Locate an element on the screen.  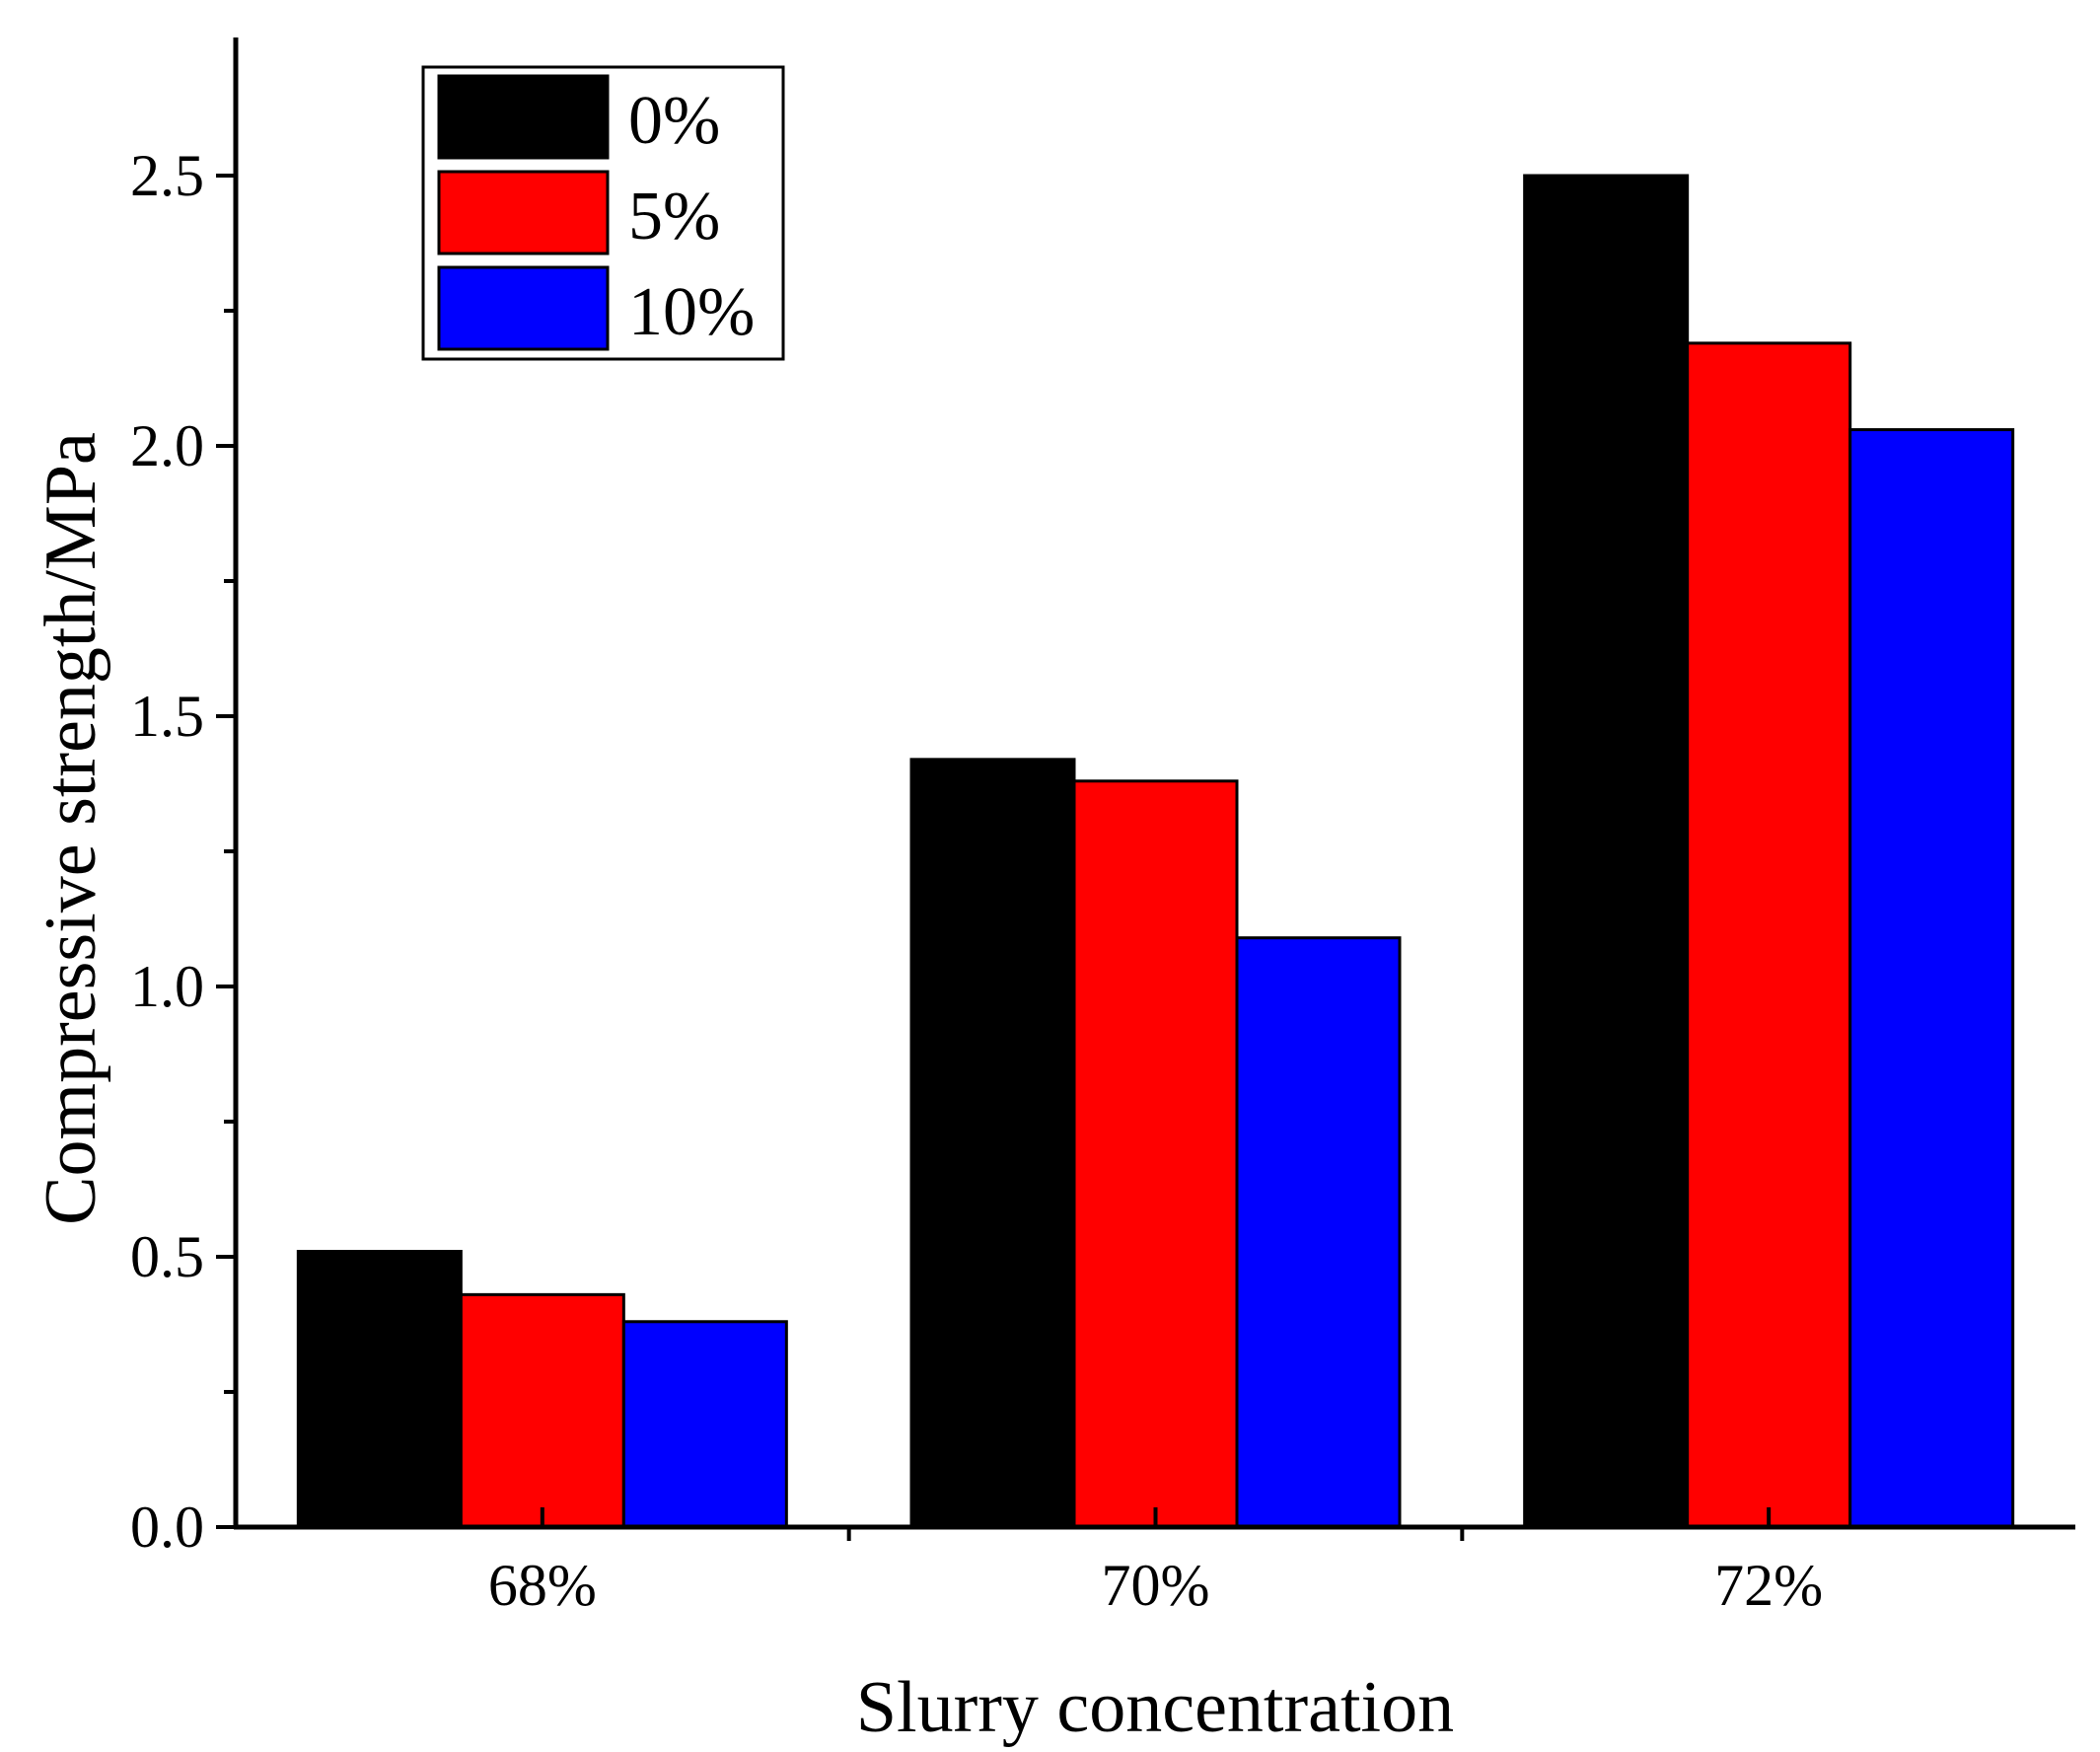
bar-5pct-70pct is located at coordinates (1155, 1154).